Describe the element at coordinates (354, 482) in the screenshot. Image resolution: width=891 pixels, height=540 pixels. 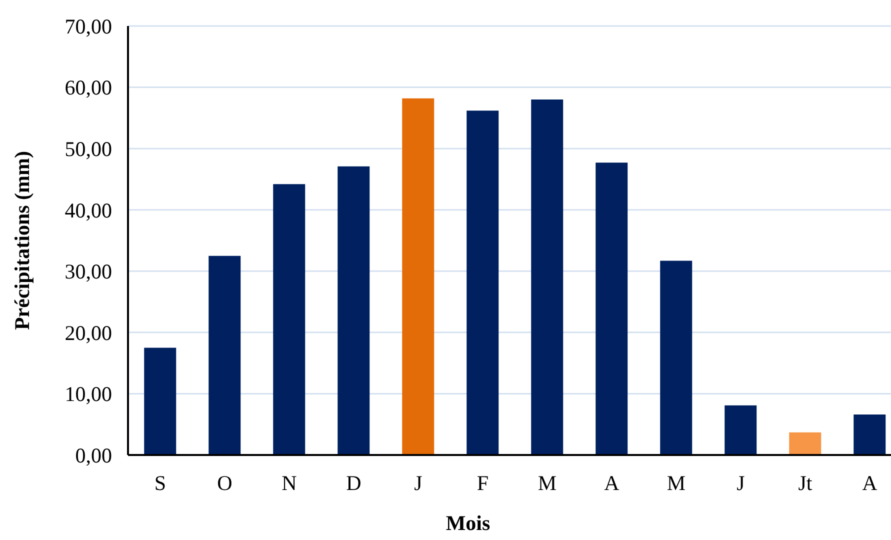
I see `x-tick-label: D` at that location.